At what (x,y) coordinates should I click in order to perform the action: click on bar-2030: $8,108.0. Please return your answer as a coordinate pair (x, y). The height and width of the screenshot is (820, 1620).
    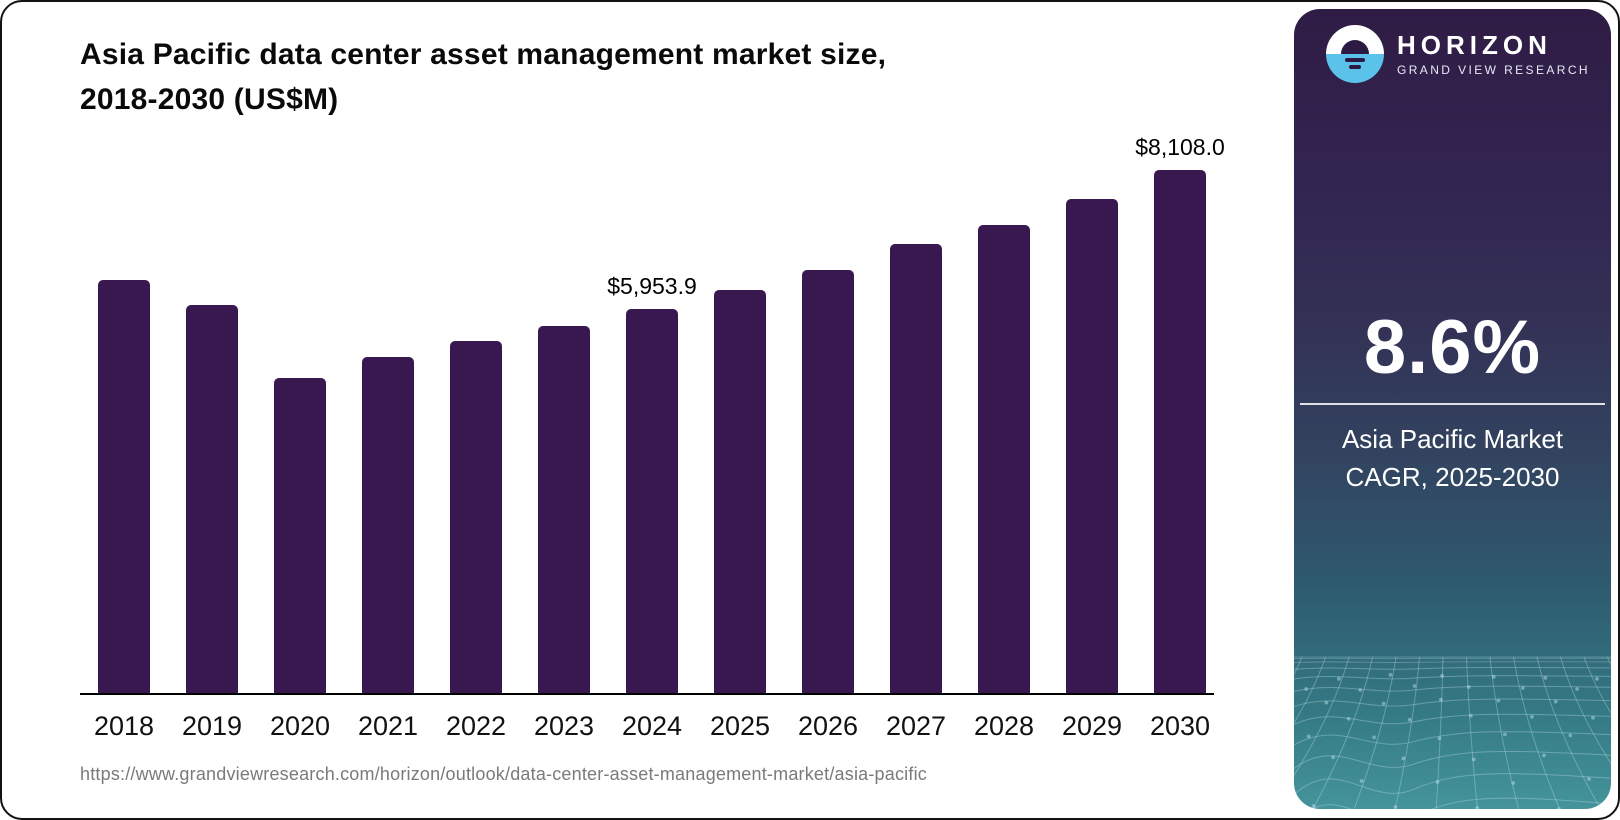
    Looking at the image, I should click on (1180, 414).